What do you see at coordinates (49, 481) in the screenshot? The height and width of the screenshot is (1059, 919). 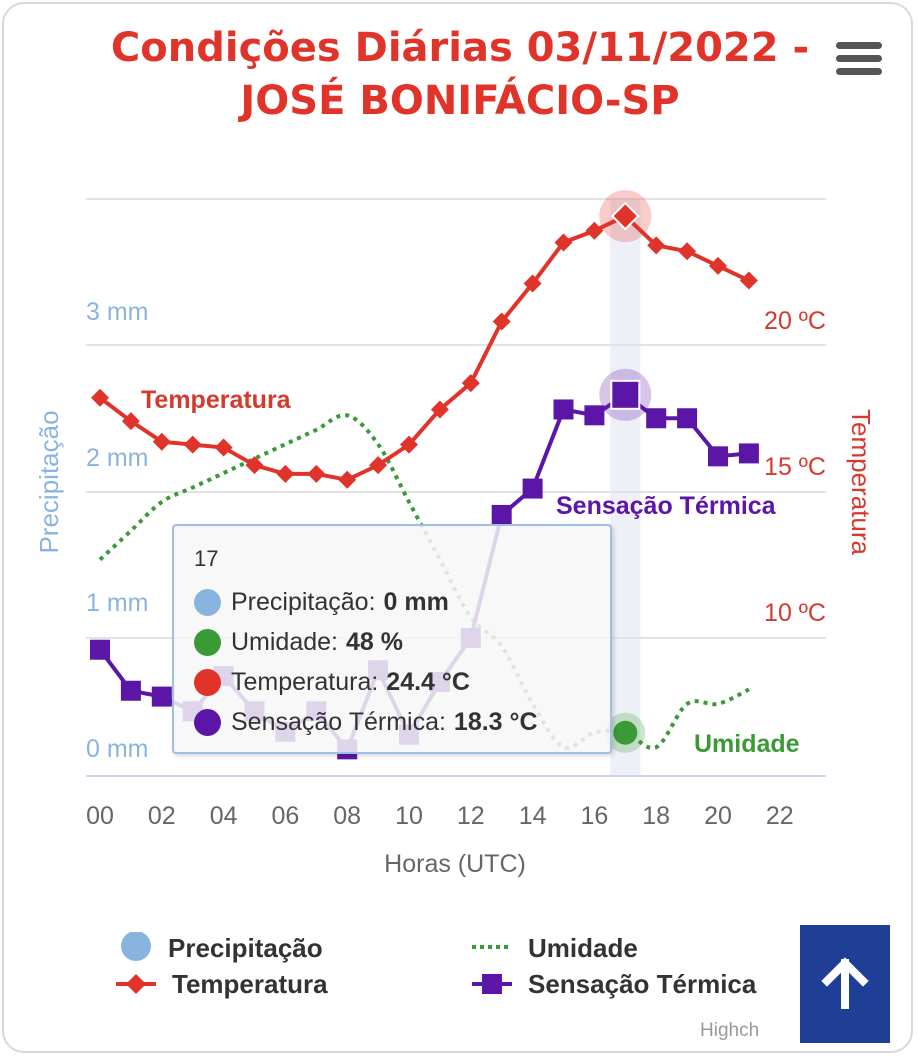 I see `left-axis-title: Precipitação` at bounding box center [49, 481].